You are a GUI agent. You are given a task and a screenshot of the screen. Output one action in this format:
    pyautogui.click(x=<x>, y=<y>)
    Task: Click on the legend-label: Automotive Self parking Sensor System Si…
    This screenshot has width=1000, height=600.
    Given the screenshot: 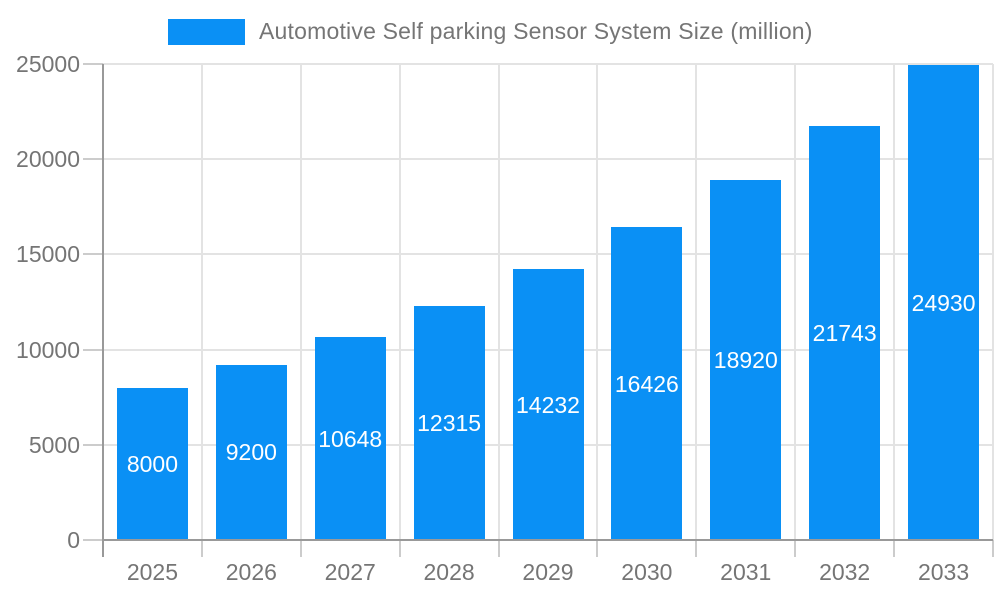 What is the action you would take?
    pyautogui.click(x=536, y=31)
    